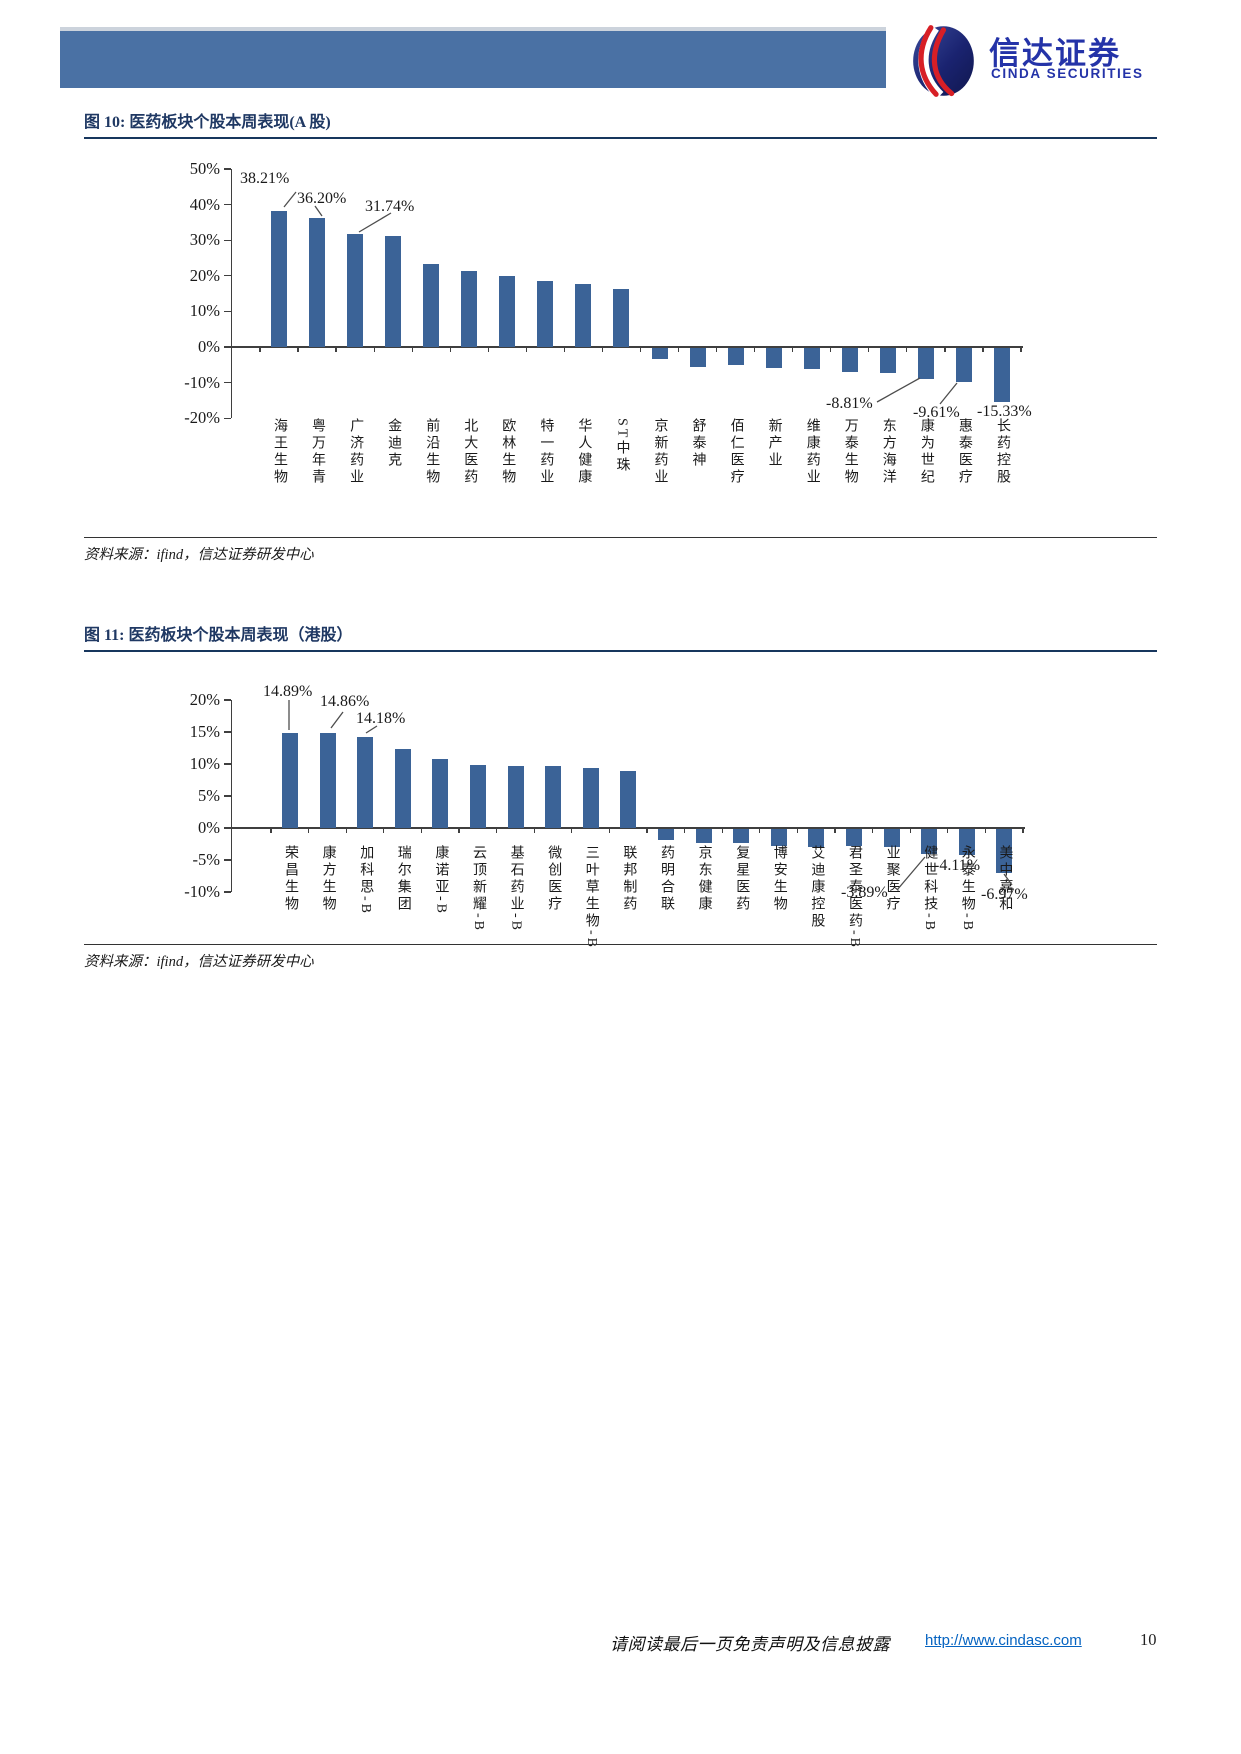 This screenshot has width=1241, height=1754. I want to click on bar-康为世纪, so click(925, 363).